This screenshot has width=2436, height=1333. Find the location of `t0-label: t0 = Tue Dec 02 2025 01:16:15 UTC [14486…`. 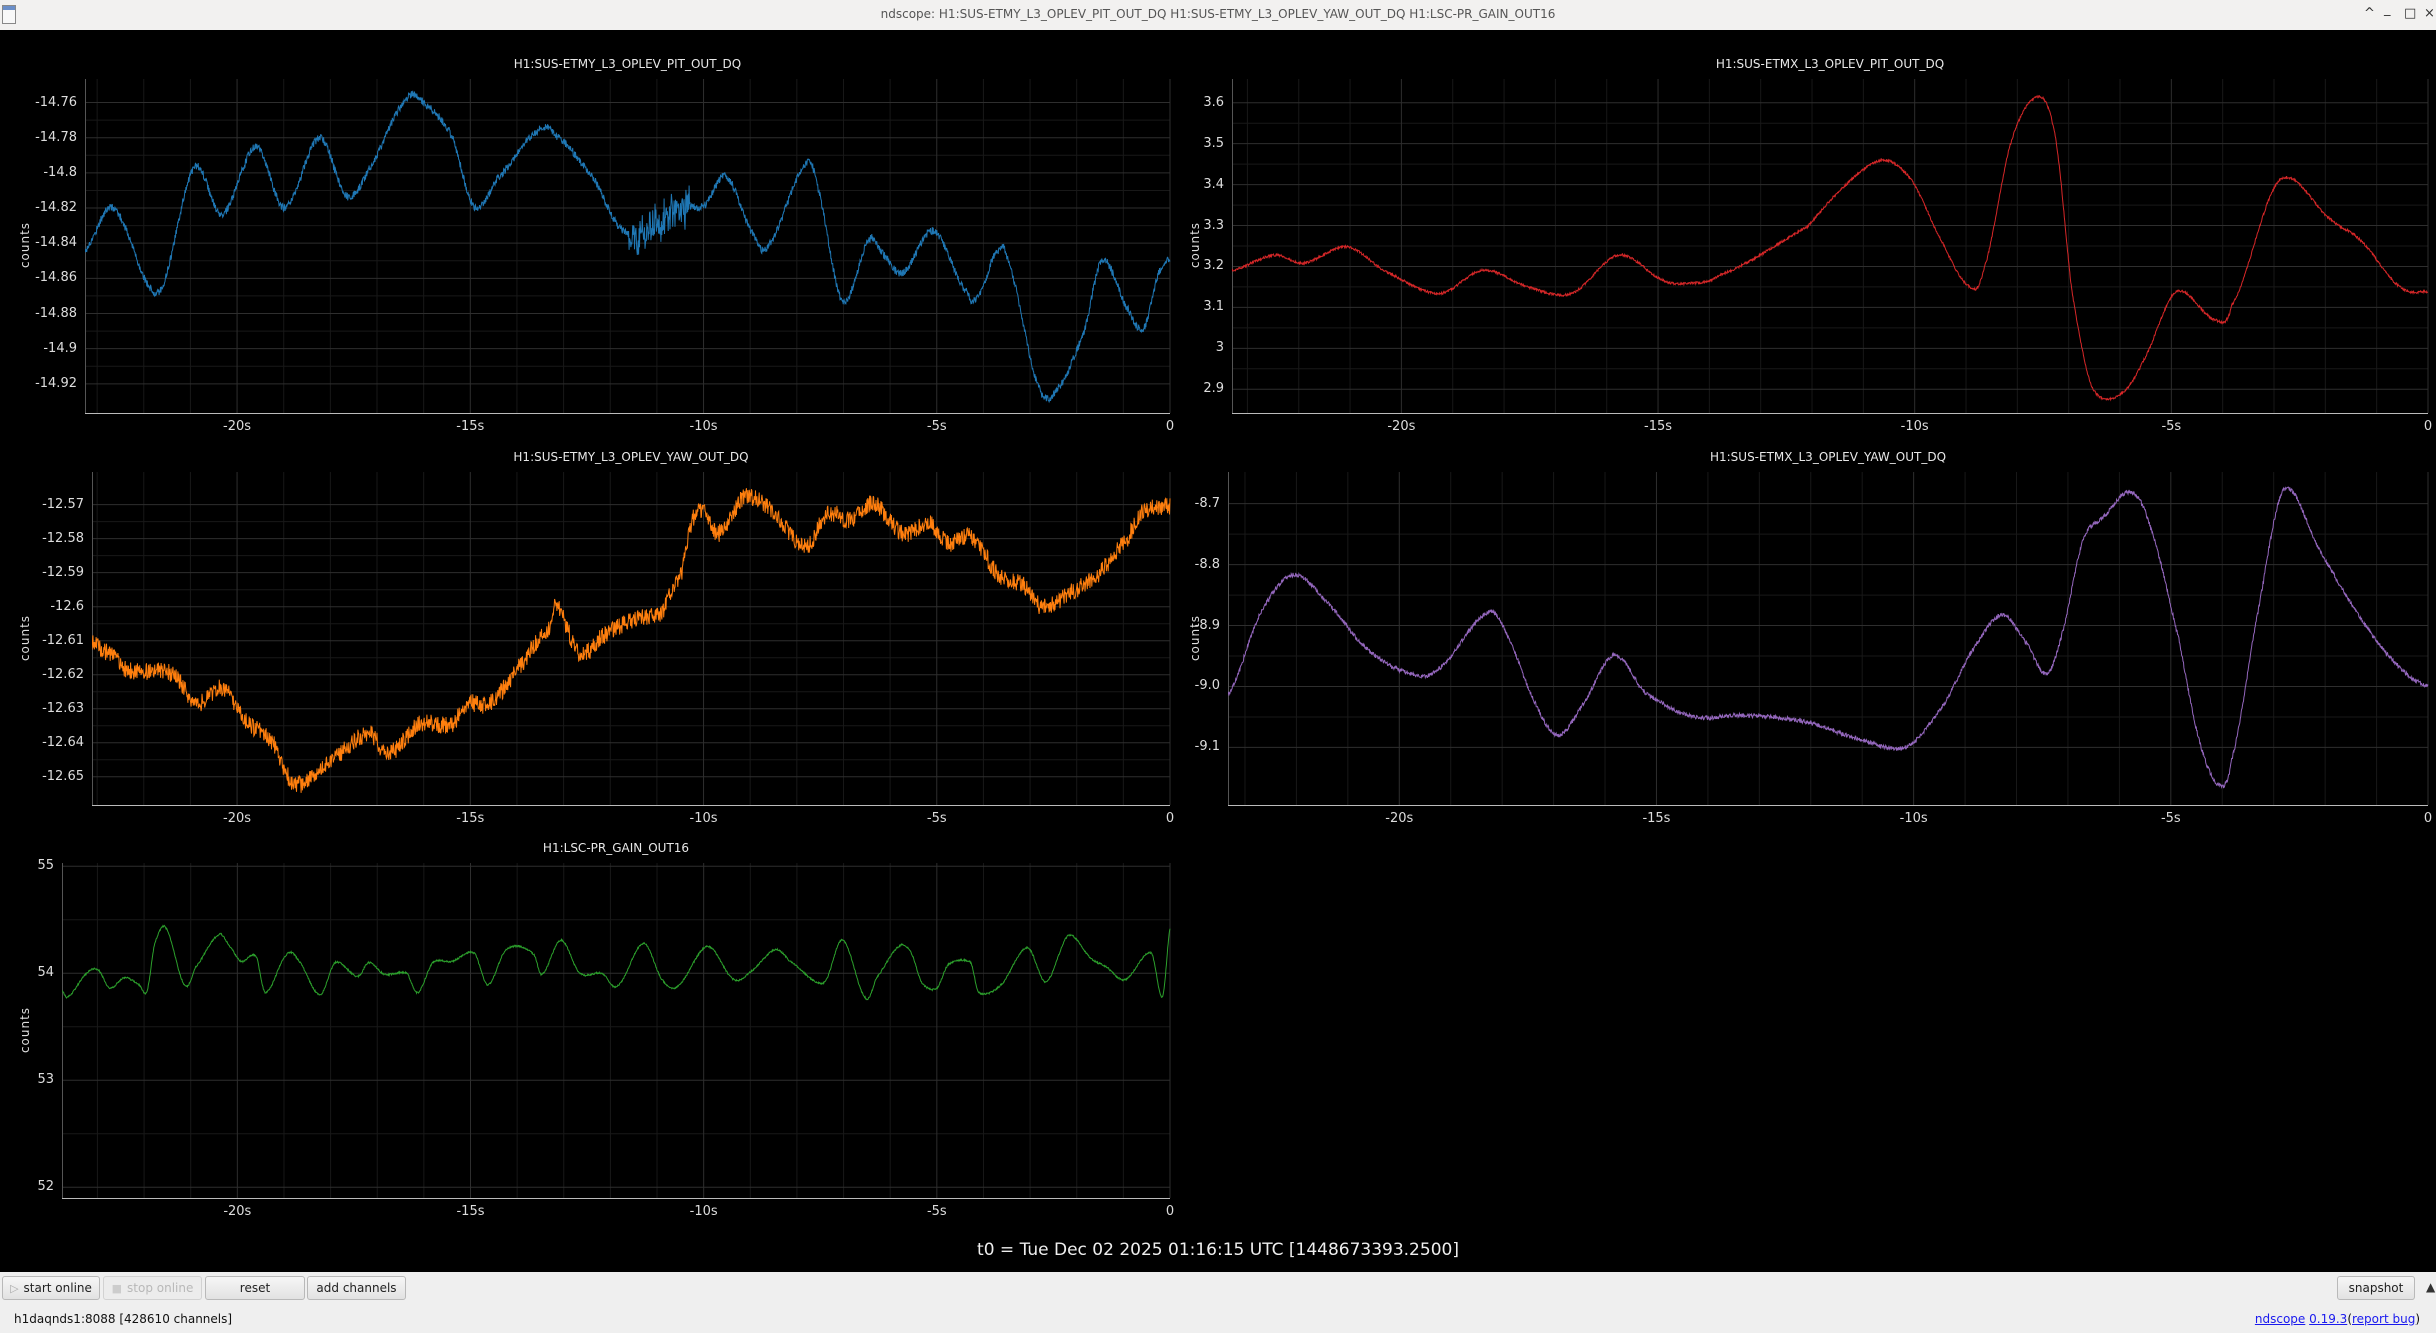

t0-label: t0 = Tue Dec 02 2025 01:16:15 UTC [14486… is located at coordinates (1218, 1250).